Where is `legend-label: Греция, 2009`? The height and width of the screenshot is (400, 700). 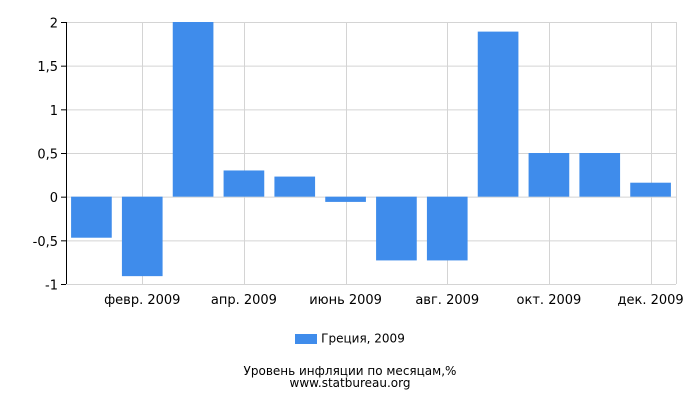
legend-label: Греция, 2009 is located at coordinates (363, 338).